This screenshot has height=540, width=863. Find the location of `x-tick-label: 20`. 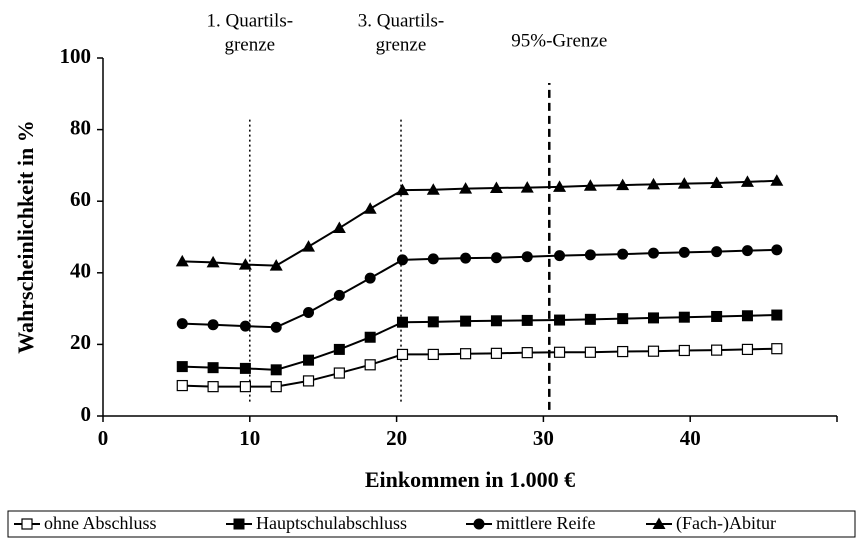

x-tick-label: 20 is located at coordinates (396, 438).